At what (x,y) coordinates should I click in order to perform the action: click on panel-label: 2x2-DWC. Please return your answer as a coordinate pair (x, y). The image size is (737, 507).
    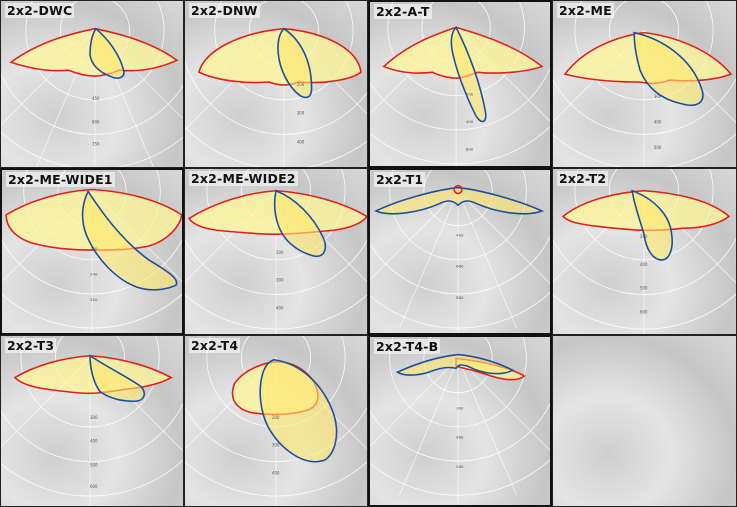
    Looking at the image, I should click on (40, 10).